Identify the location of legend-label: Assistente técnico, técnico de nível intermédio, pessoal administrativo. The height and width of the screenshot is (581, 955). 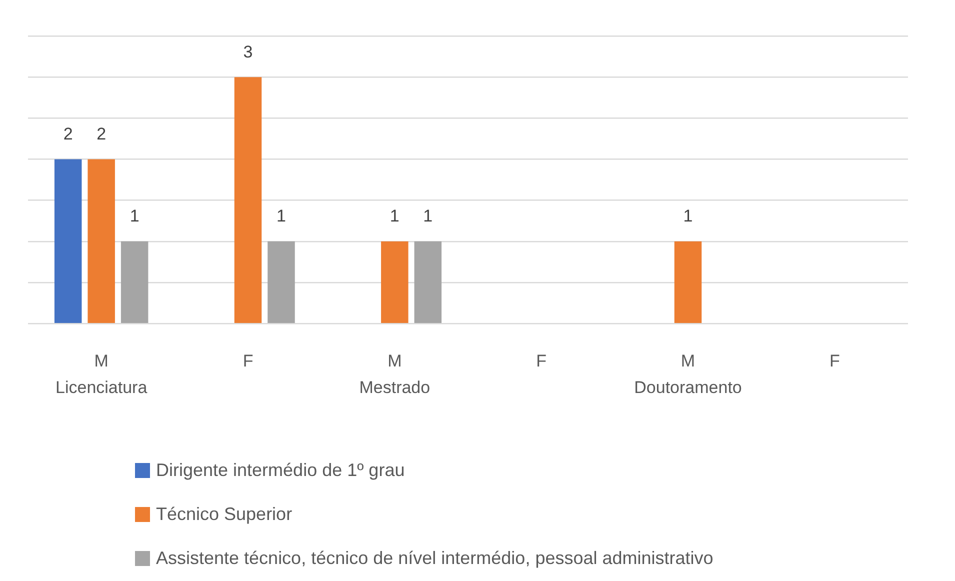
(435, 558).